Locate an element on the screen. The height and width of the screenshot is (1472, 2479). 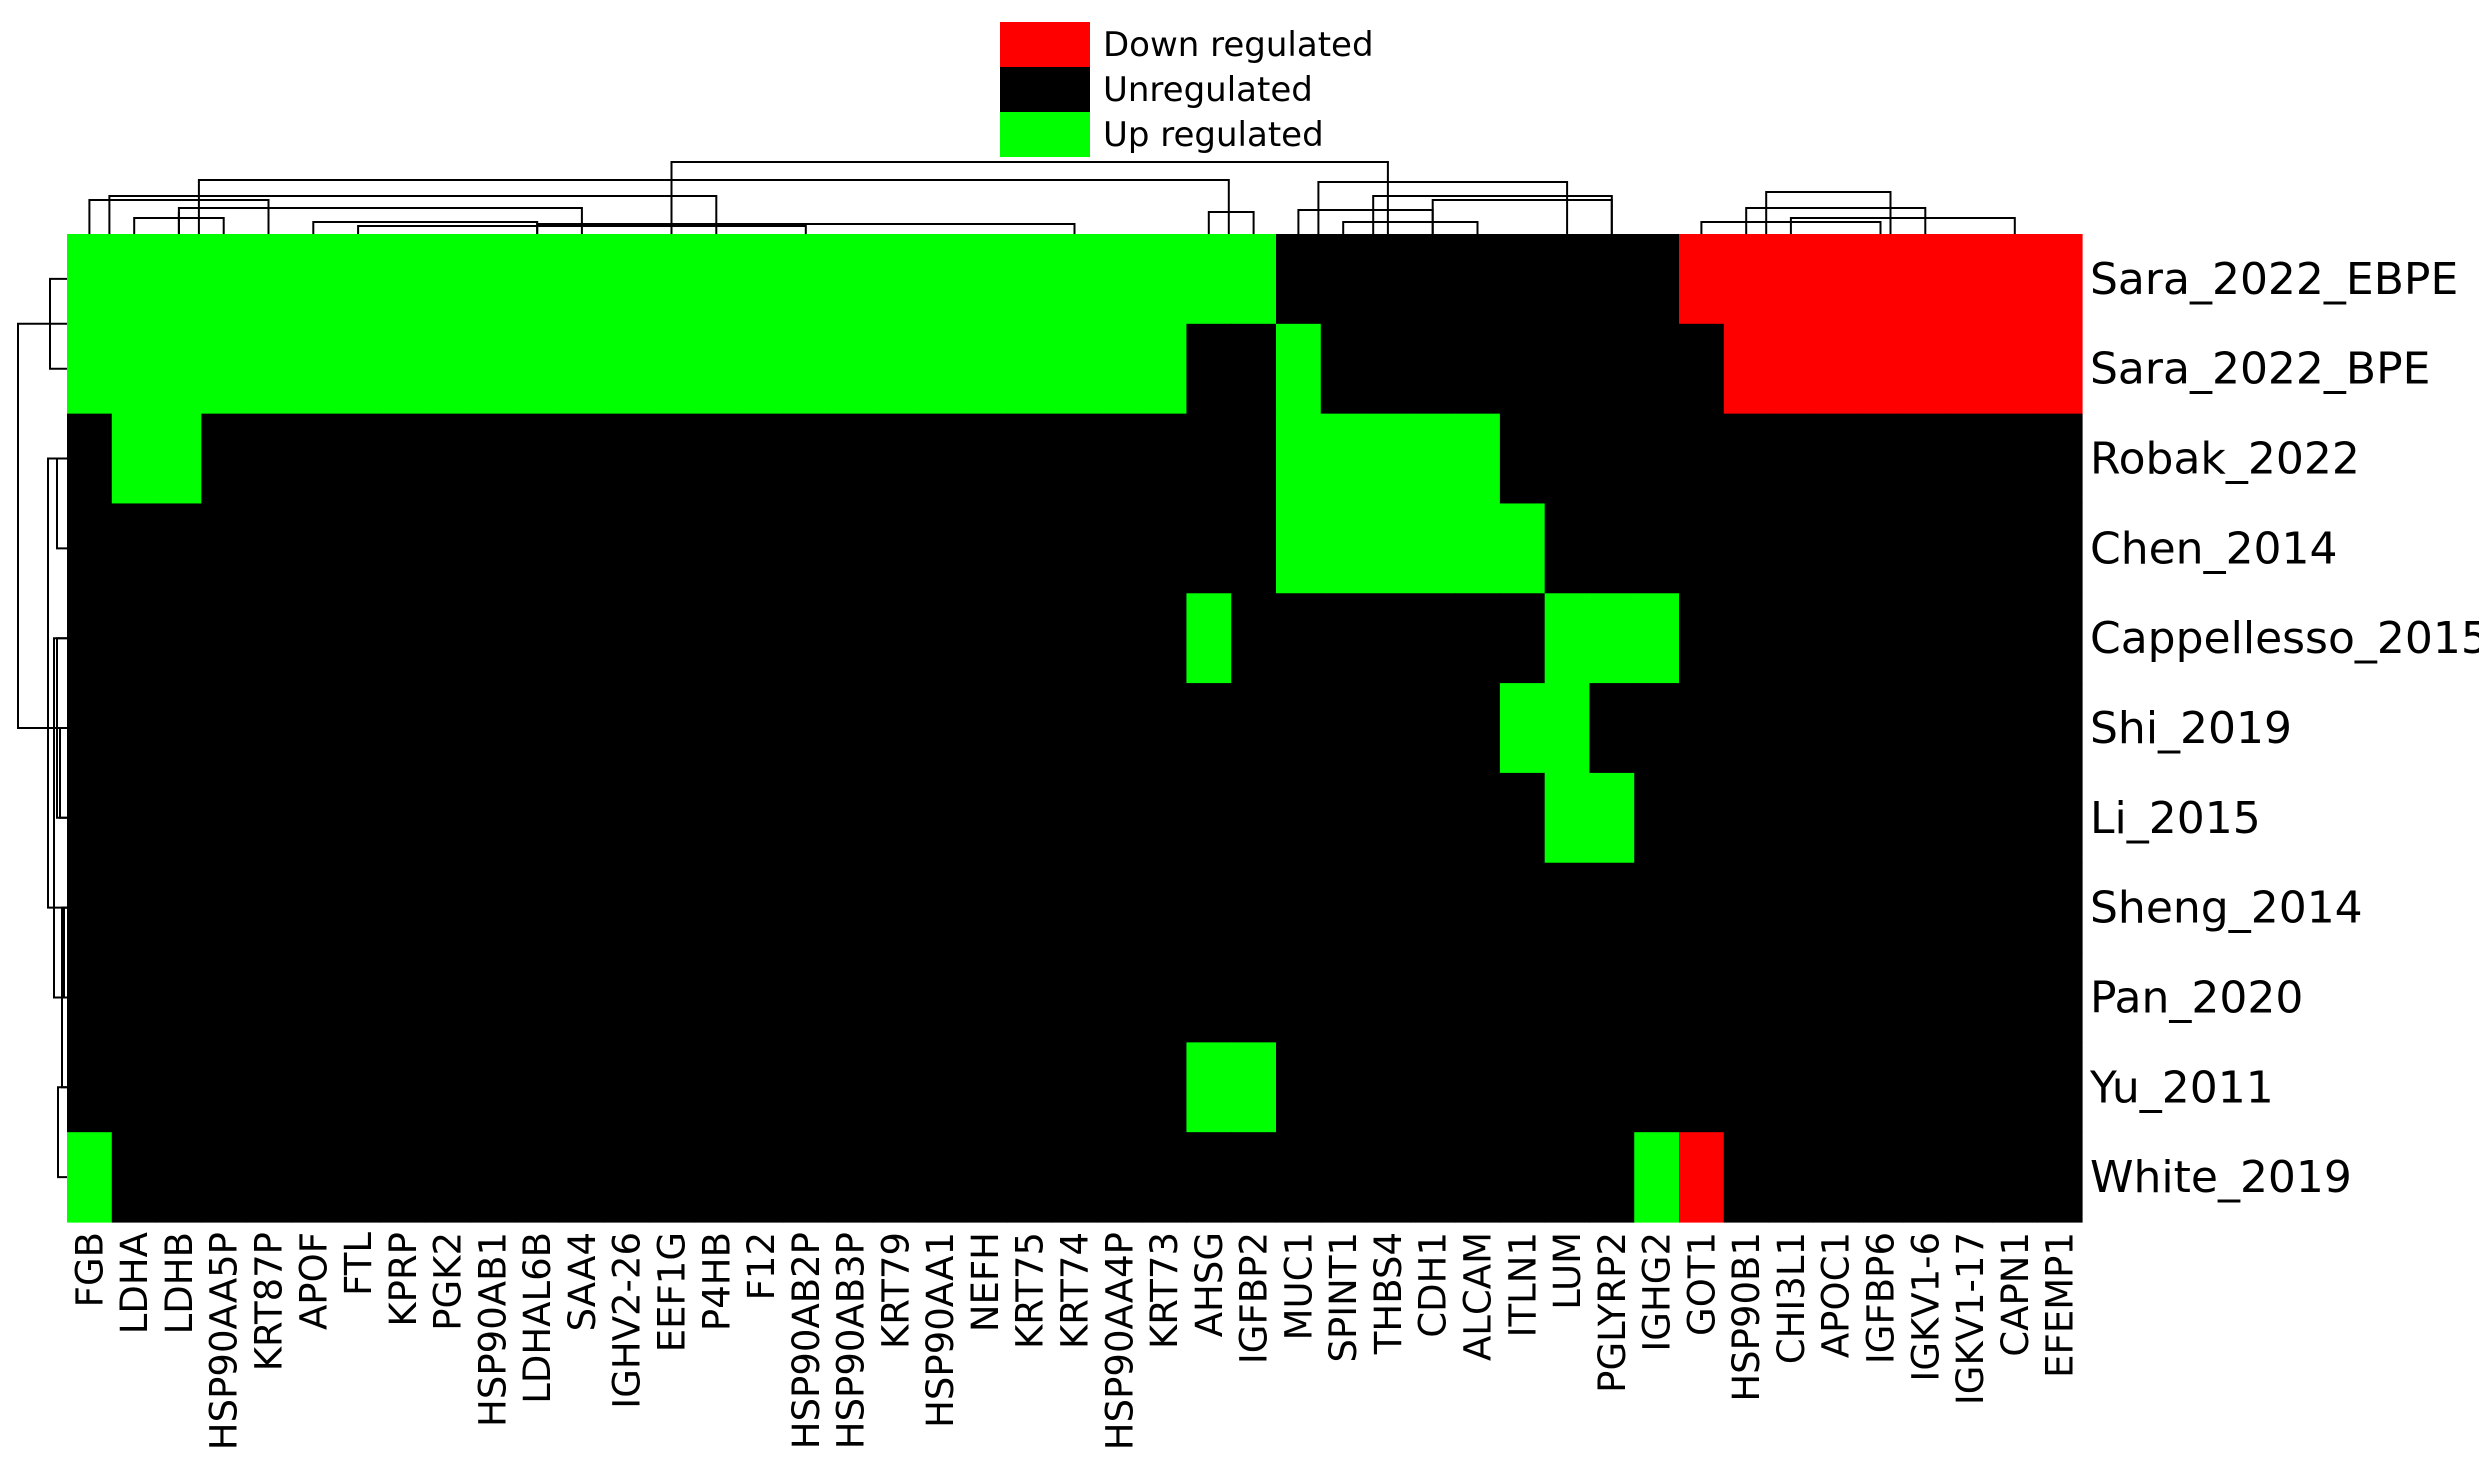
column-label: AHSG is located at coordinates (1209, 1284).